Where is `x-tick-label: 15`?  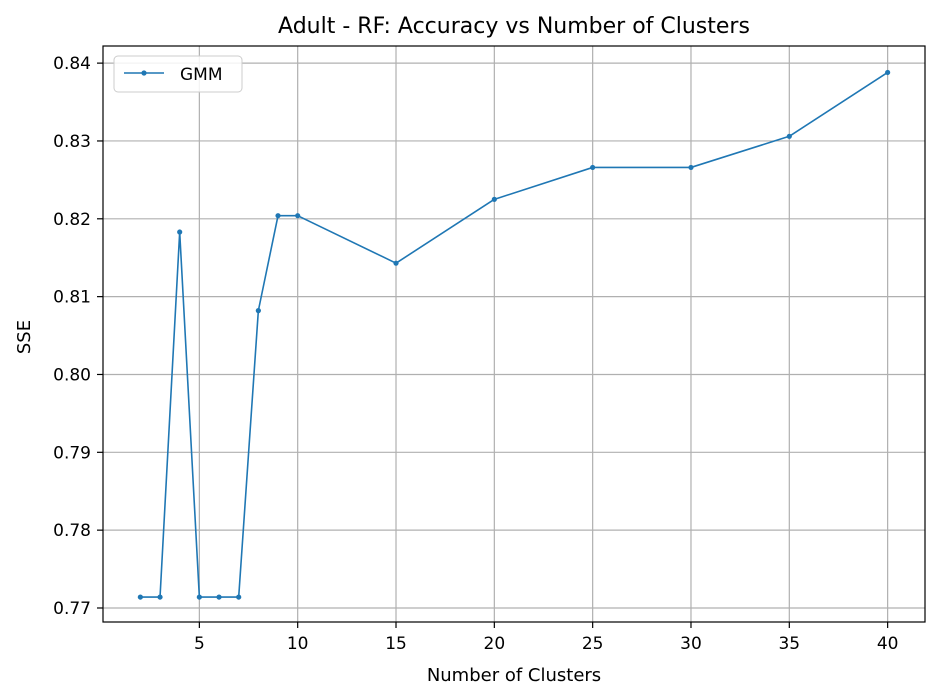
x-tick-label: 15 is located at coordinates (396, 644).